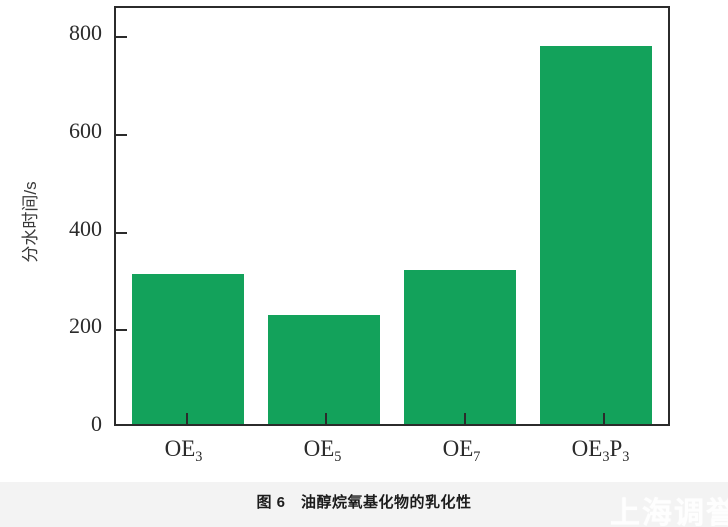 The image size is (728, 527). Describe the element at coordinates (461, 450) in the screenshot. I see `x-tick-label-OE7: OE7` at that location.